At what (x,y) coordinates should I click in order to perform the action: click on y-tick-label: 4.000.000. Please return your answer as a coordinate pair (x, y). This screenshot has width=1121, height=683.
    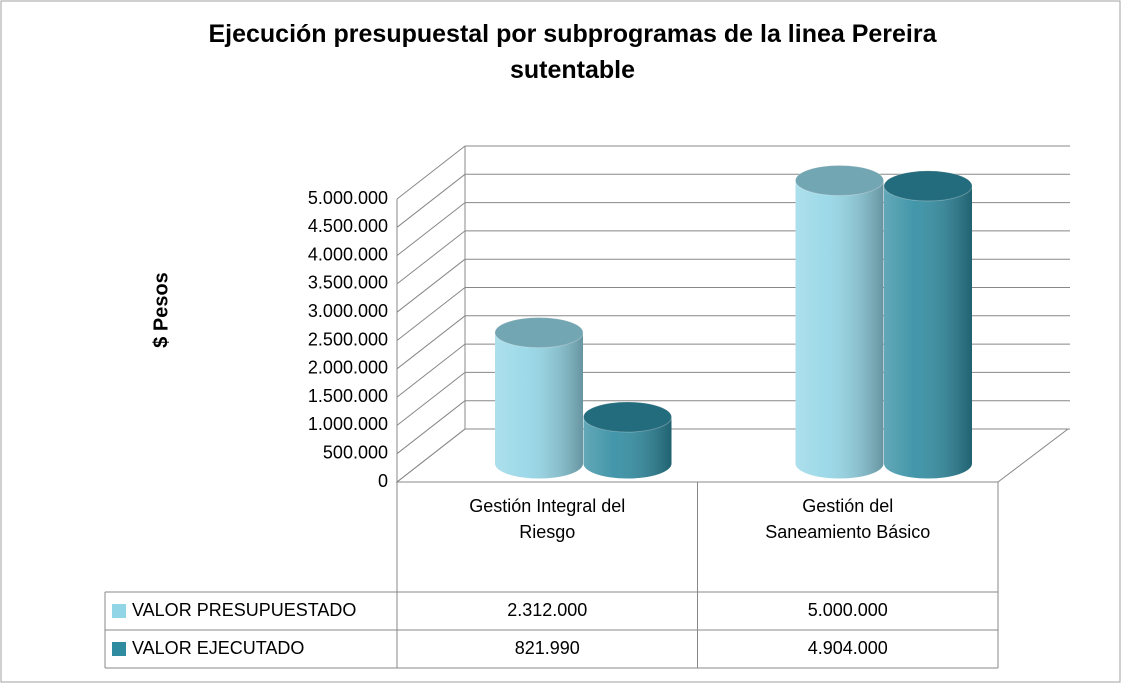
    Looking at the image, I should click on (348, 254).